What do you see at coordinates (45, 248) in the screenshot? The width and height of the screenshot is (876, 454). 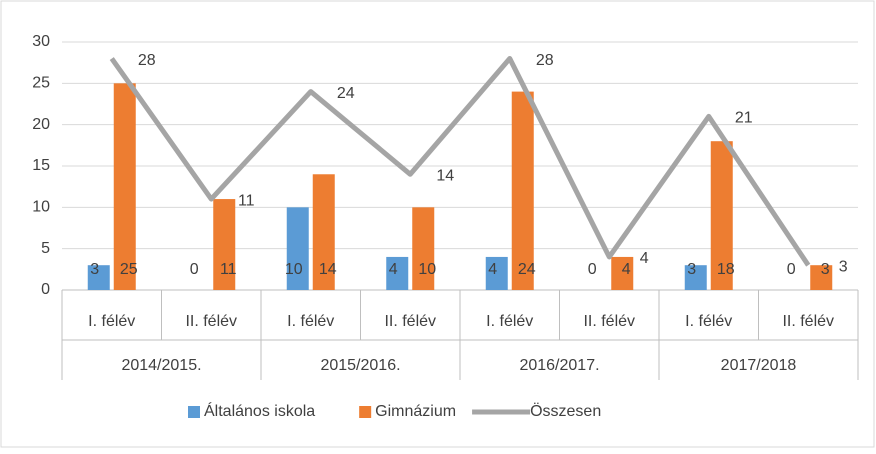 I see `y-tick-label: 5` at bounding box center [45, 248].